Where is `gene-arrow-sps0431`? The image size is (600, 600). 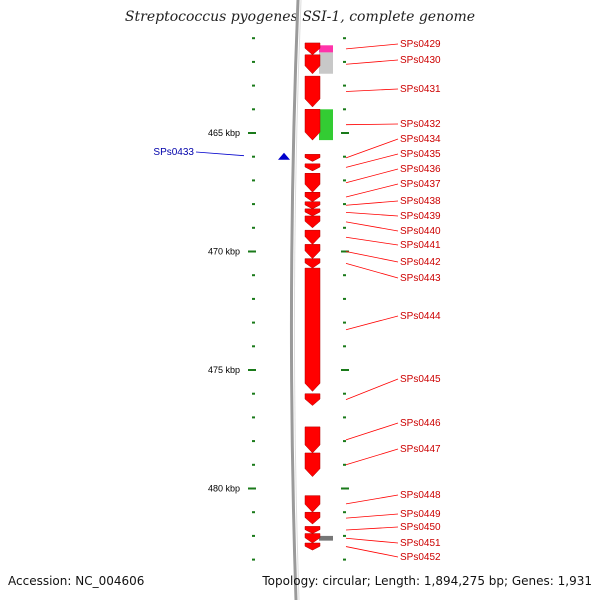 gene-arrow-sps0431 is located at coordinates (312, 91).